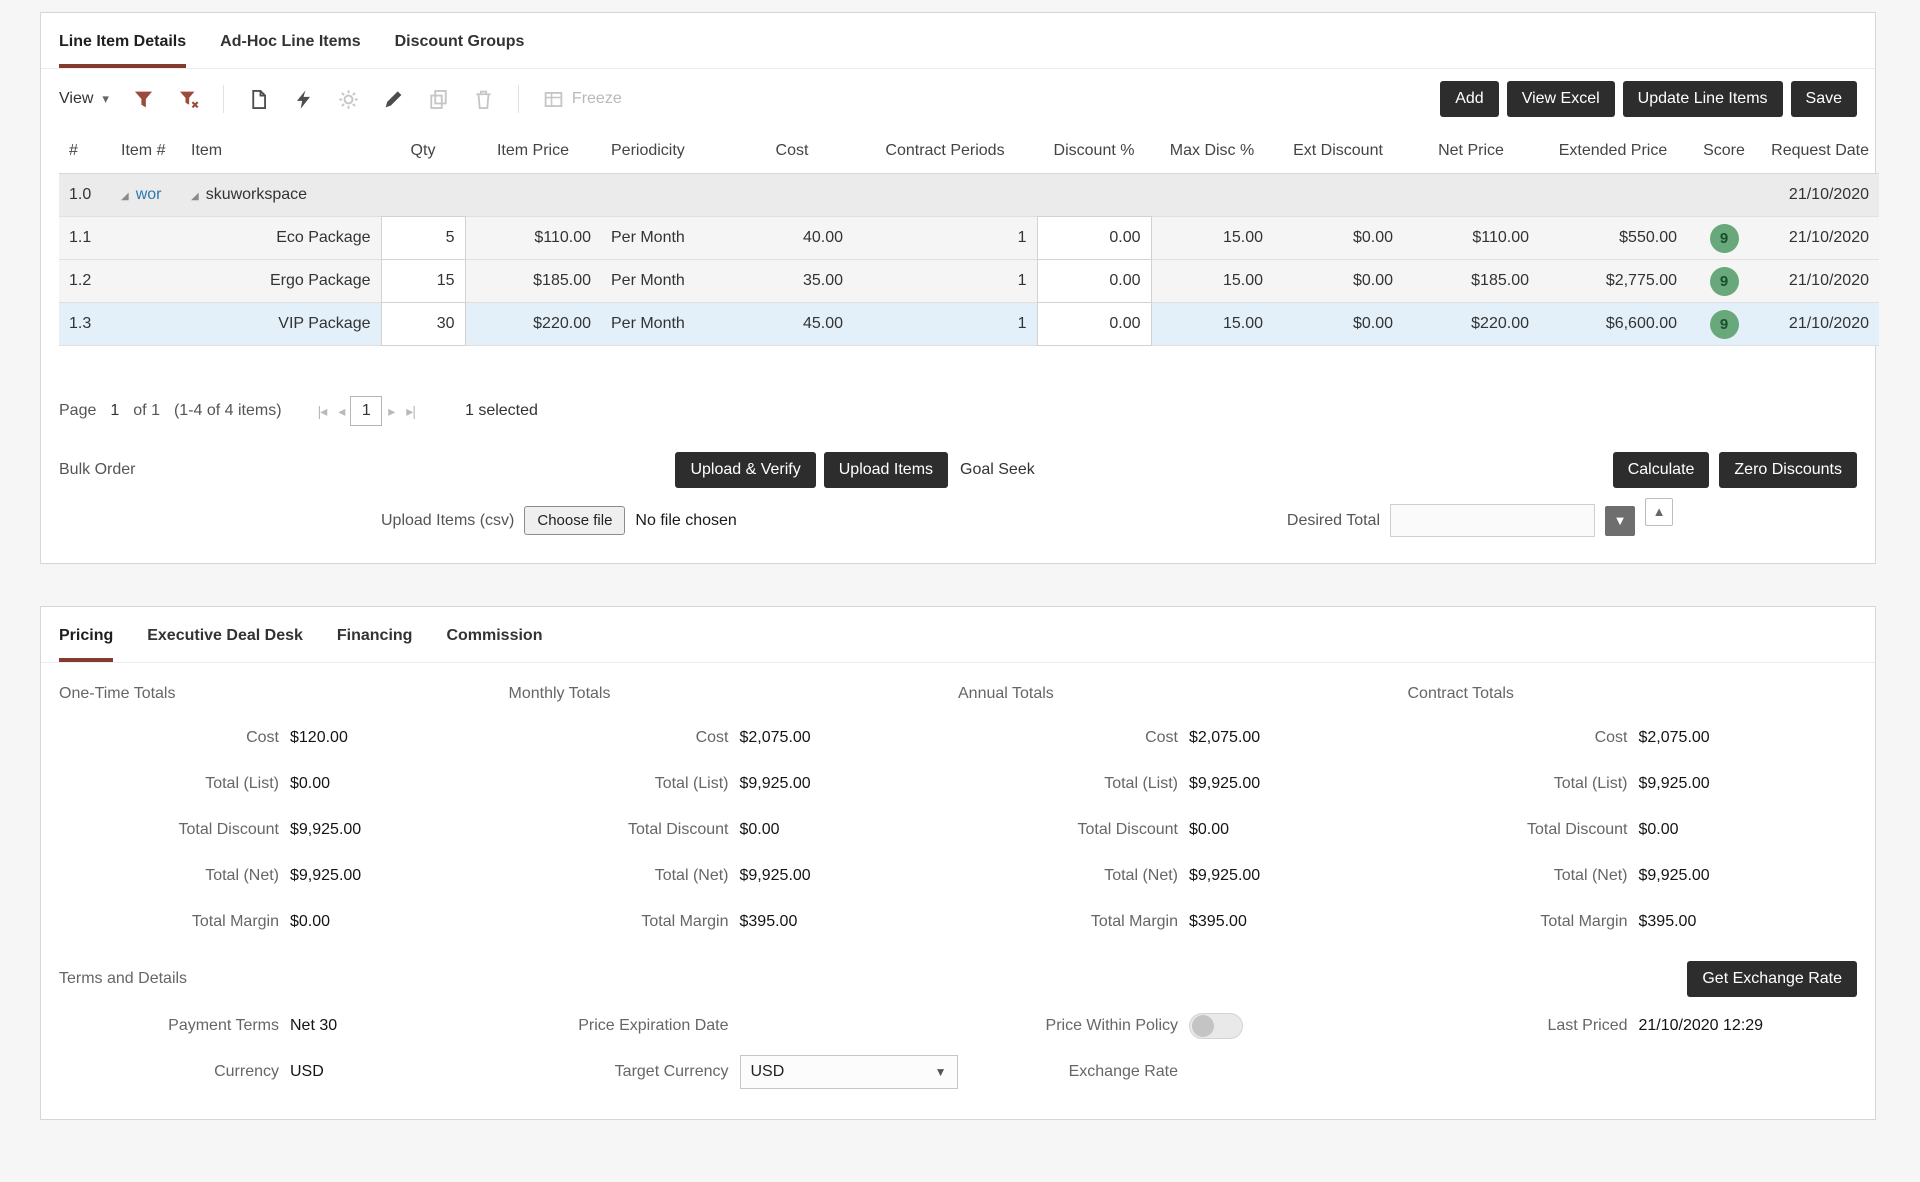 This screenshot has height=1182, width=1920. What do you see at coordinates (494, 635) in the screenshot?
I see `tab-commission: Commission` at bounding box center [494, 635].